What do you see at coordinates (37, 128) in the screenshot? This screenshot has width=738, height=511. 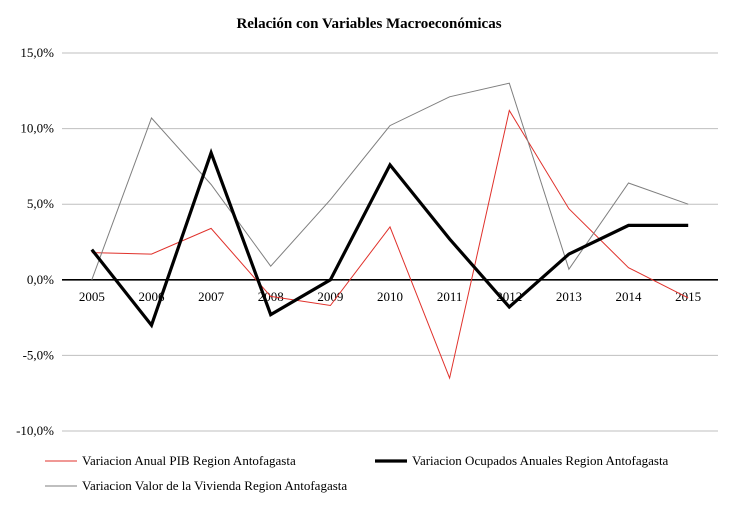 I see `y-tick-label: 10,0%` at bounding box center [37, 128].